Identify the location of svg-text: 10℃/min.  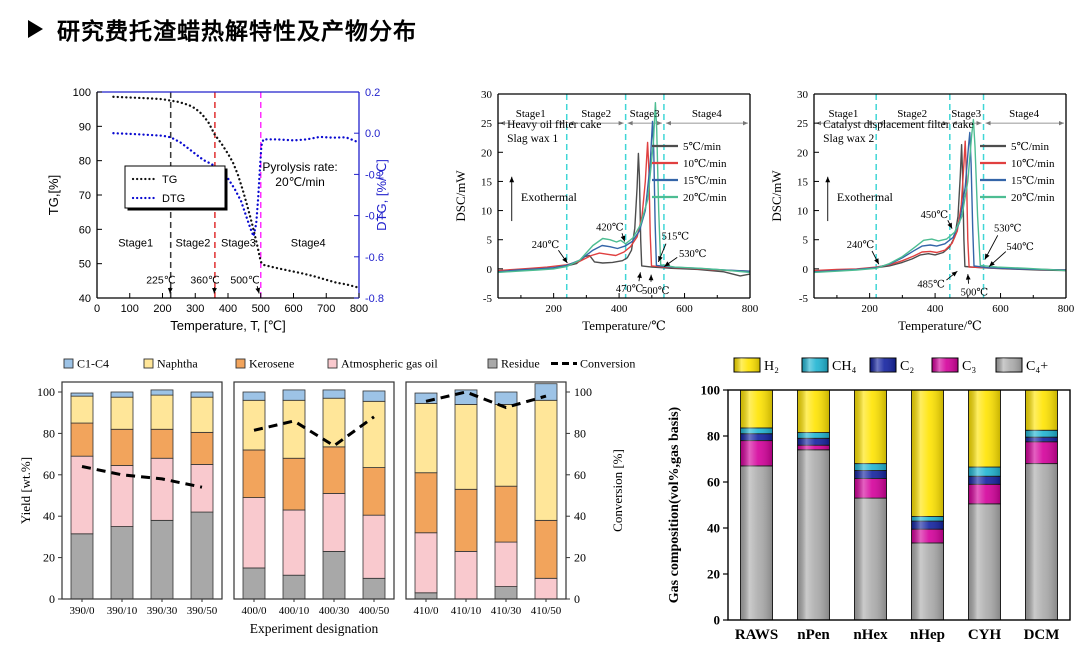
(705, 164).